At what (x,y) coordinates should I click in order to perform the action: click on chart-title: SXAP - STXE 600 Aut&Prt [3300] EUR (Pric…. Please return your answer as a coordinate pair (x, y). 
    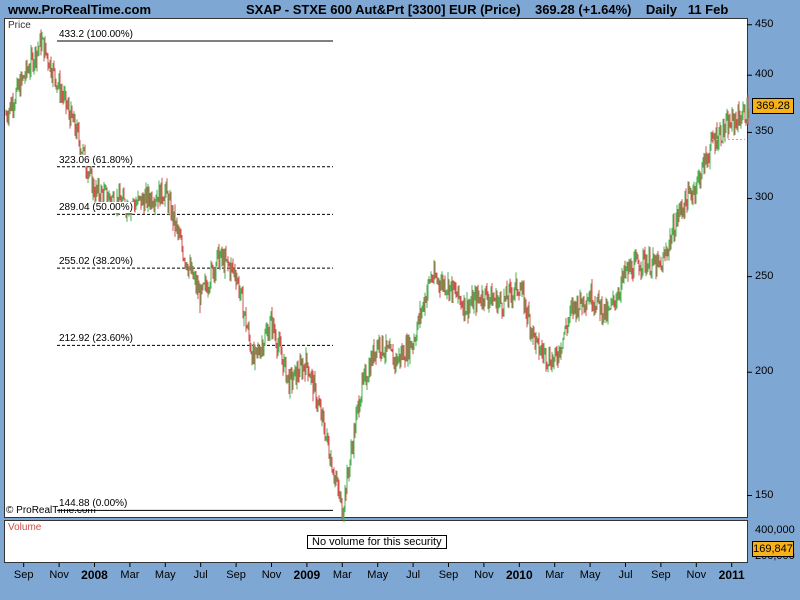
    Looking at the image, I should click on (487, 9).